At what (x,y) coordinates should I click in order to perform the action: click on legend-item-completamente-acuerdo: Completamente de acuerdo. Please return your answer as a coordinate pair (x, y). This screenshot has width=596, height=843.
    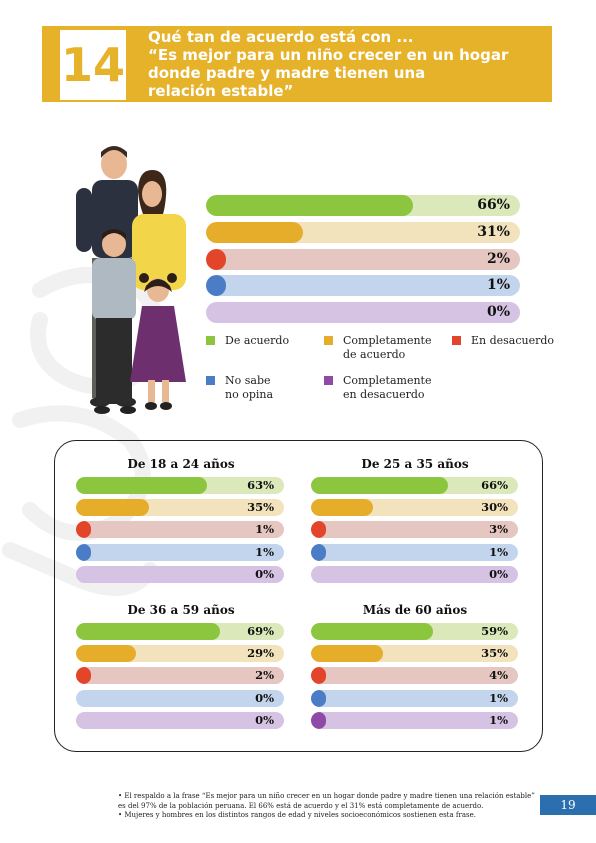
    Looking at the image, I should click on (377, 348).